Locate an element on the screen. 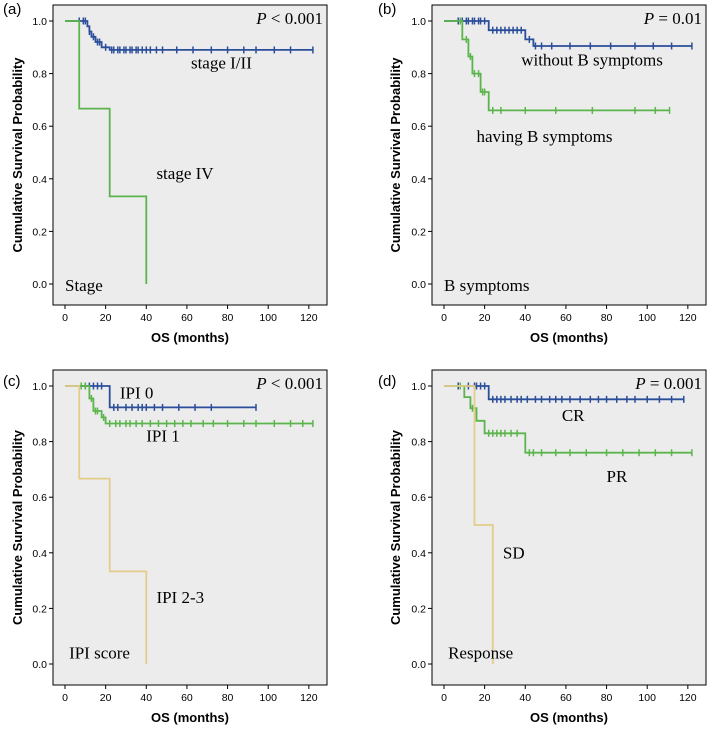 Image resolution: width=714 pixels, height=737 pixels. series-stage-iv is located at coordinates (106, 152).